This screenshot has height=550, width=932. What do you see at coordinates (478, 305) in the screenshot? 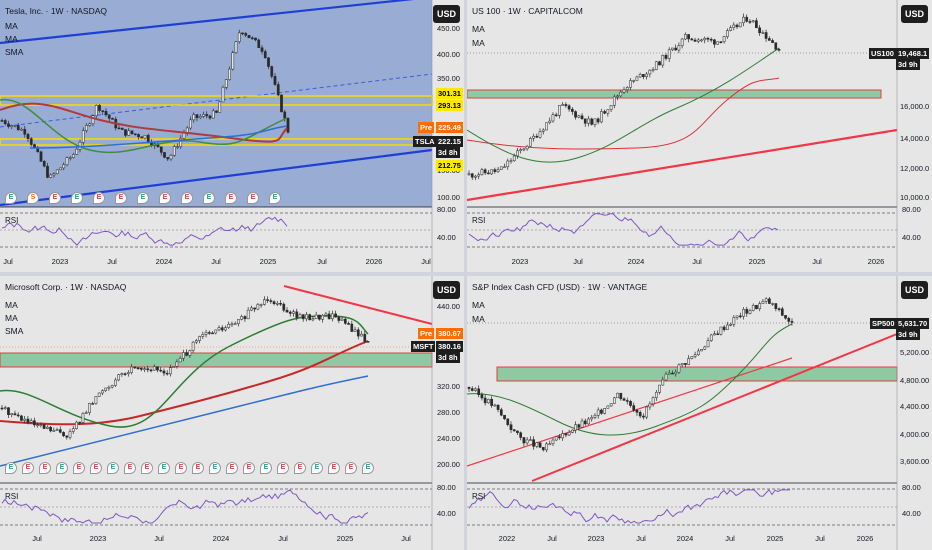
I see `sp500-indicator-ma1: MA` at bounding box center [478, 305].